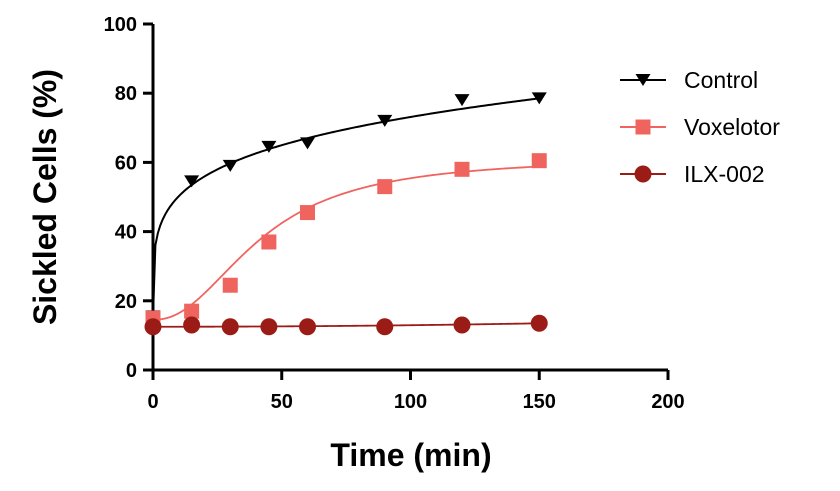 The height and width of the screenshot is (491, 840). I want to click on y-tick-label: 20, so click(126, 302).